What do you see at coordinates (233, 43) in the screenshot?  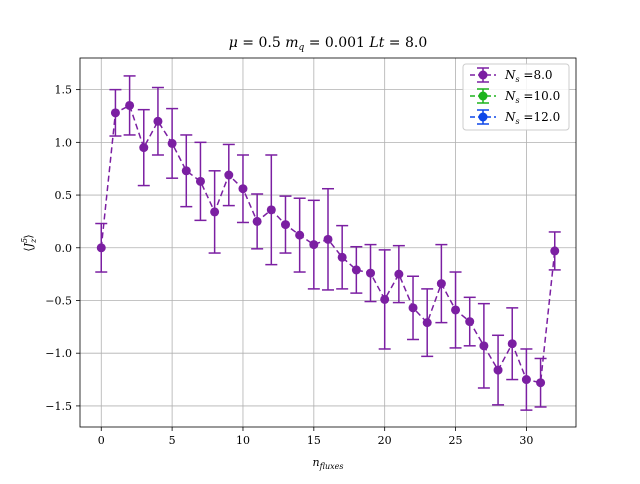 I see `title-mu-symbol: μ` at bounding box center [233, 43].